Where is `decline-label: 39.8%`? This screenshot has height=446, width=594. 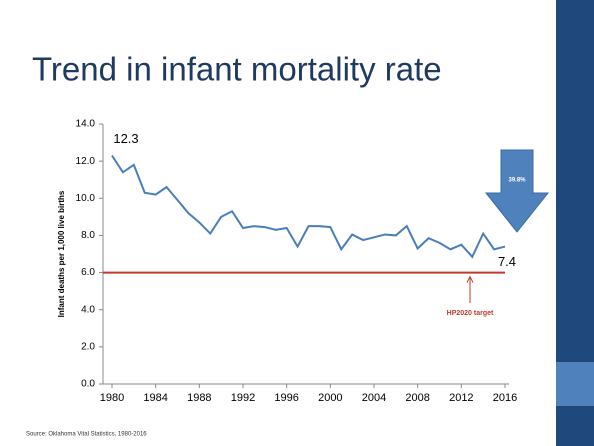
decline-label: 39.8% is located at coordinates (517, 181).